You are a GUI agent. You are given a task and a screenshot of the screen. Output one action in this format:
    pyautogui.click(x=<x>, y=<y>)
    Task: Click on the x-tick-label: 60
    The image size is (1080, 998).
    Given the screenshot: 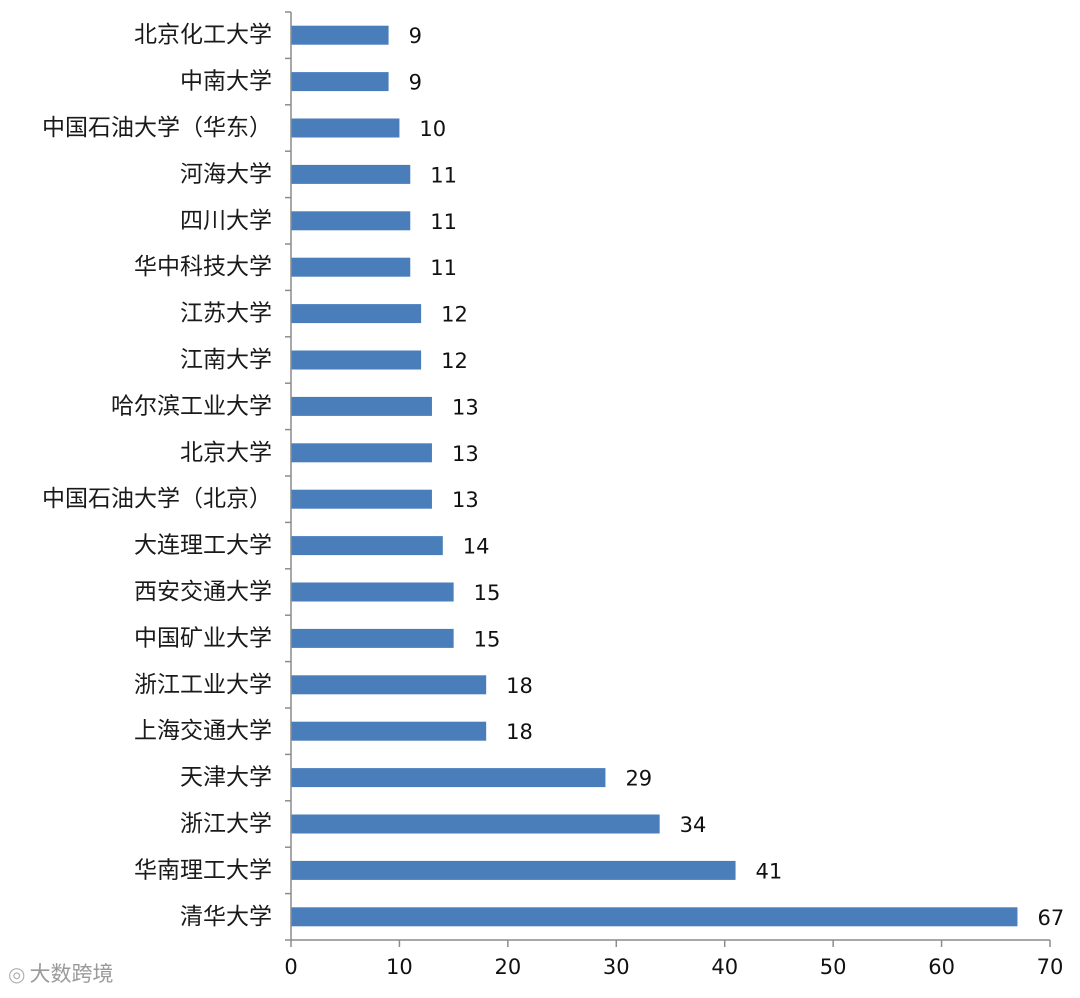 What is the action you would take?
    pyautogui.click(x=941, y=967)
    